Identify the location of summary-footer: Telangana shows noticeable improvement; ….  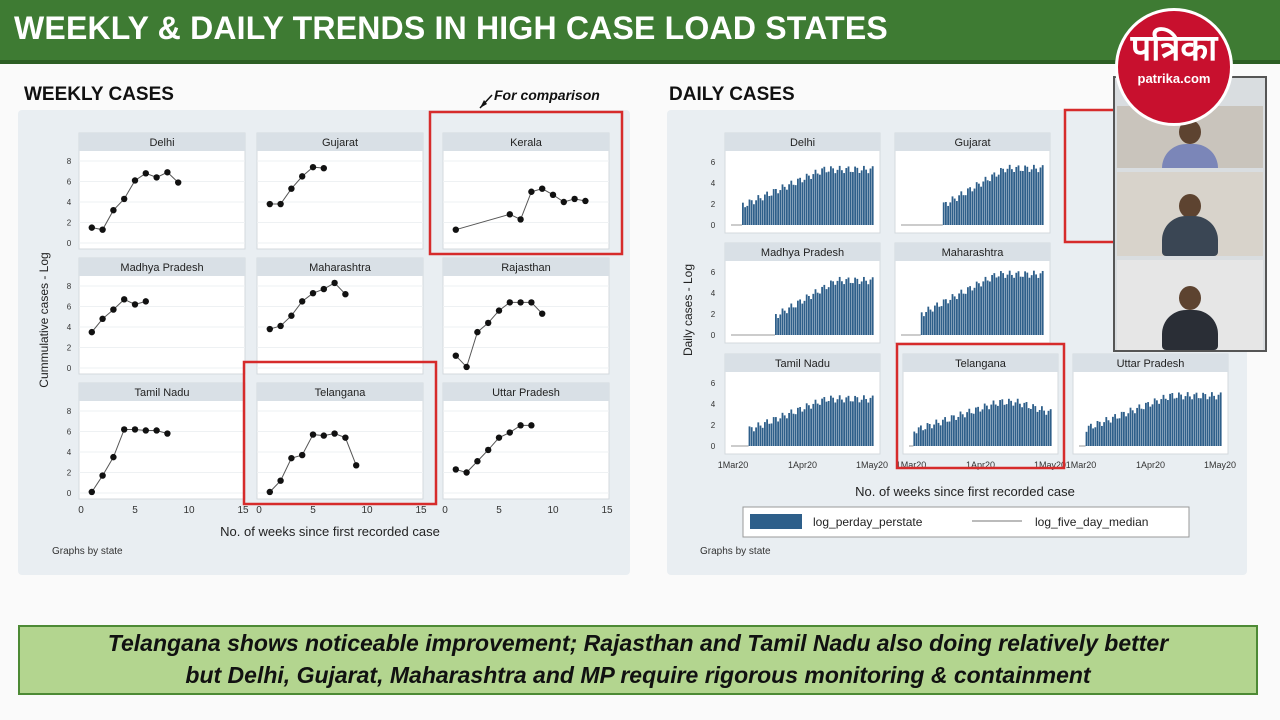
(638, 660).